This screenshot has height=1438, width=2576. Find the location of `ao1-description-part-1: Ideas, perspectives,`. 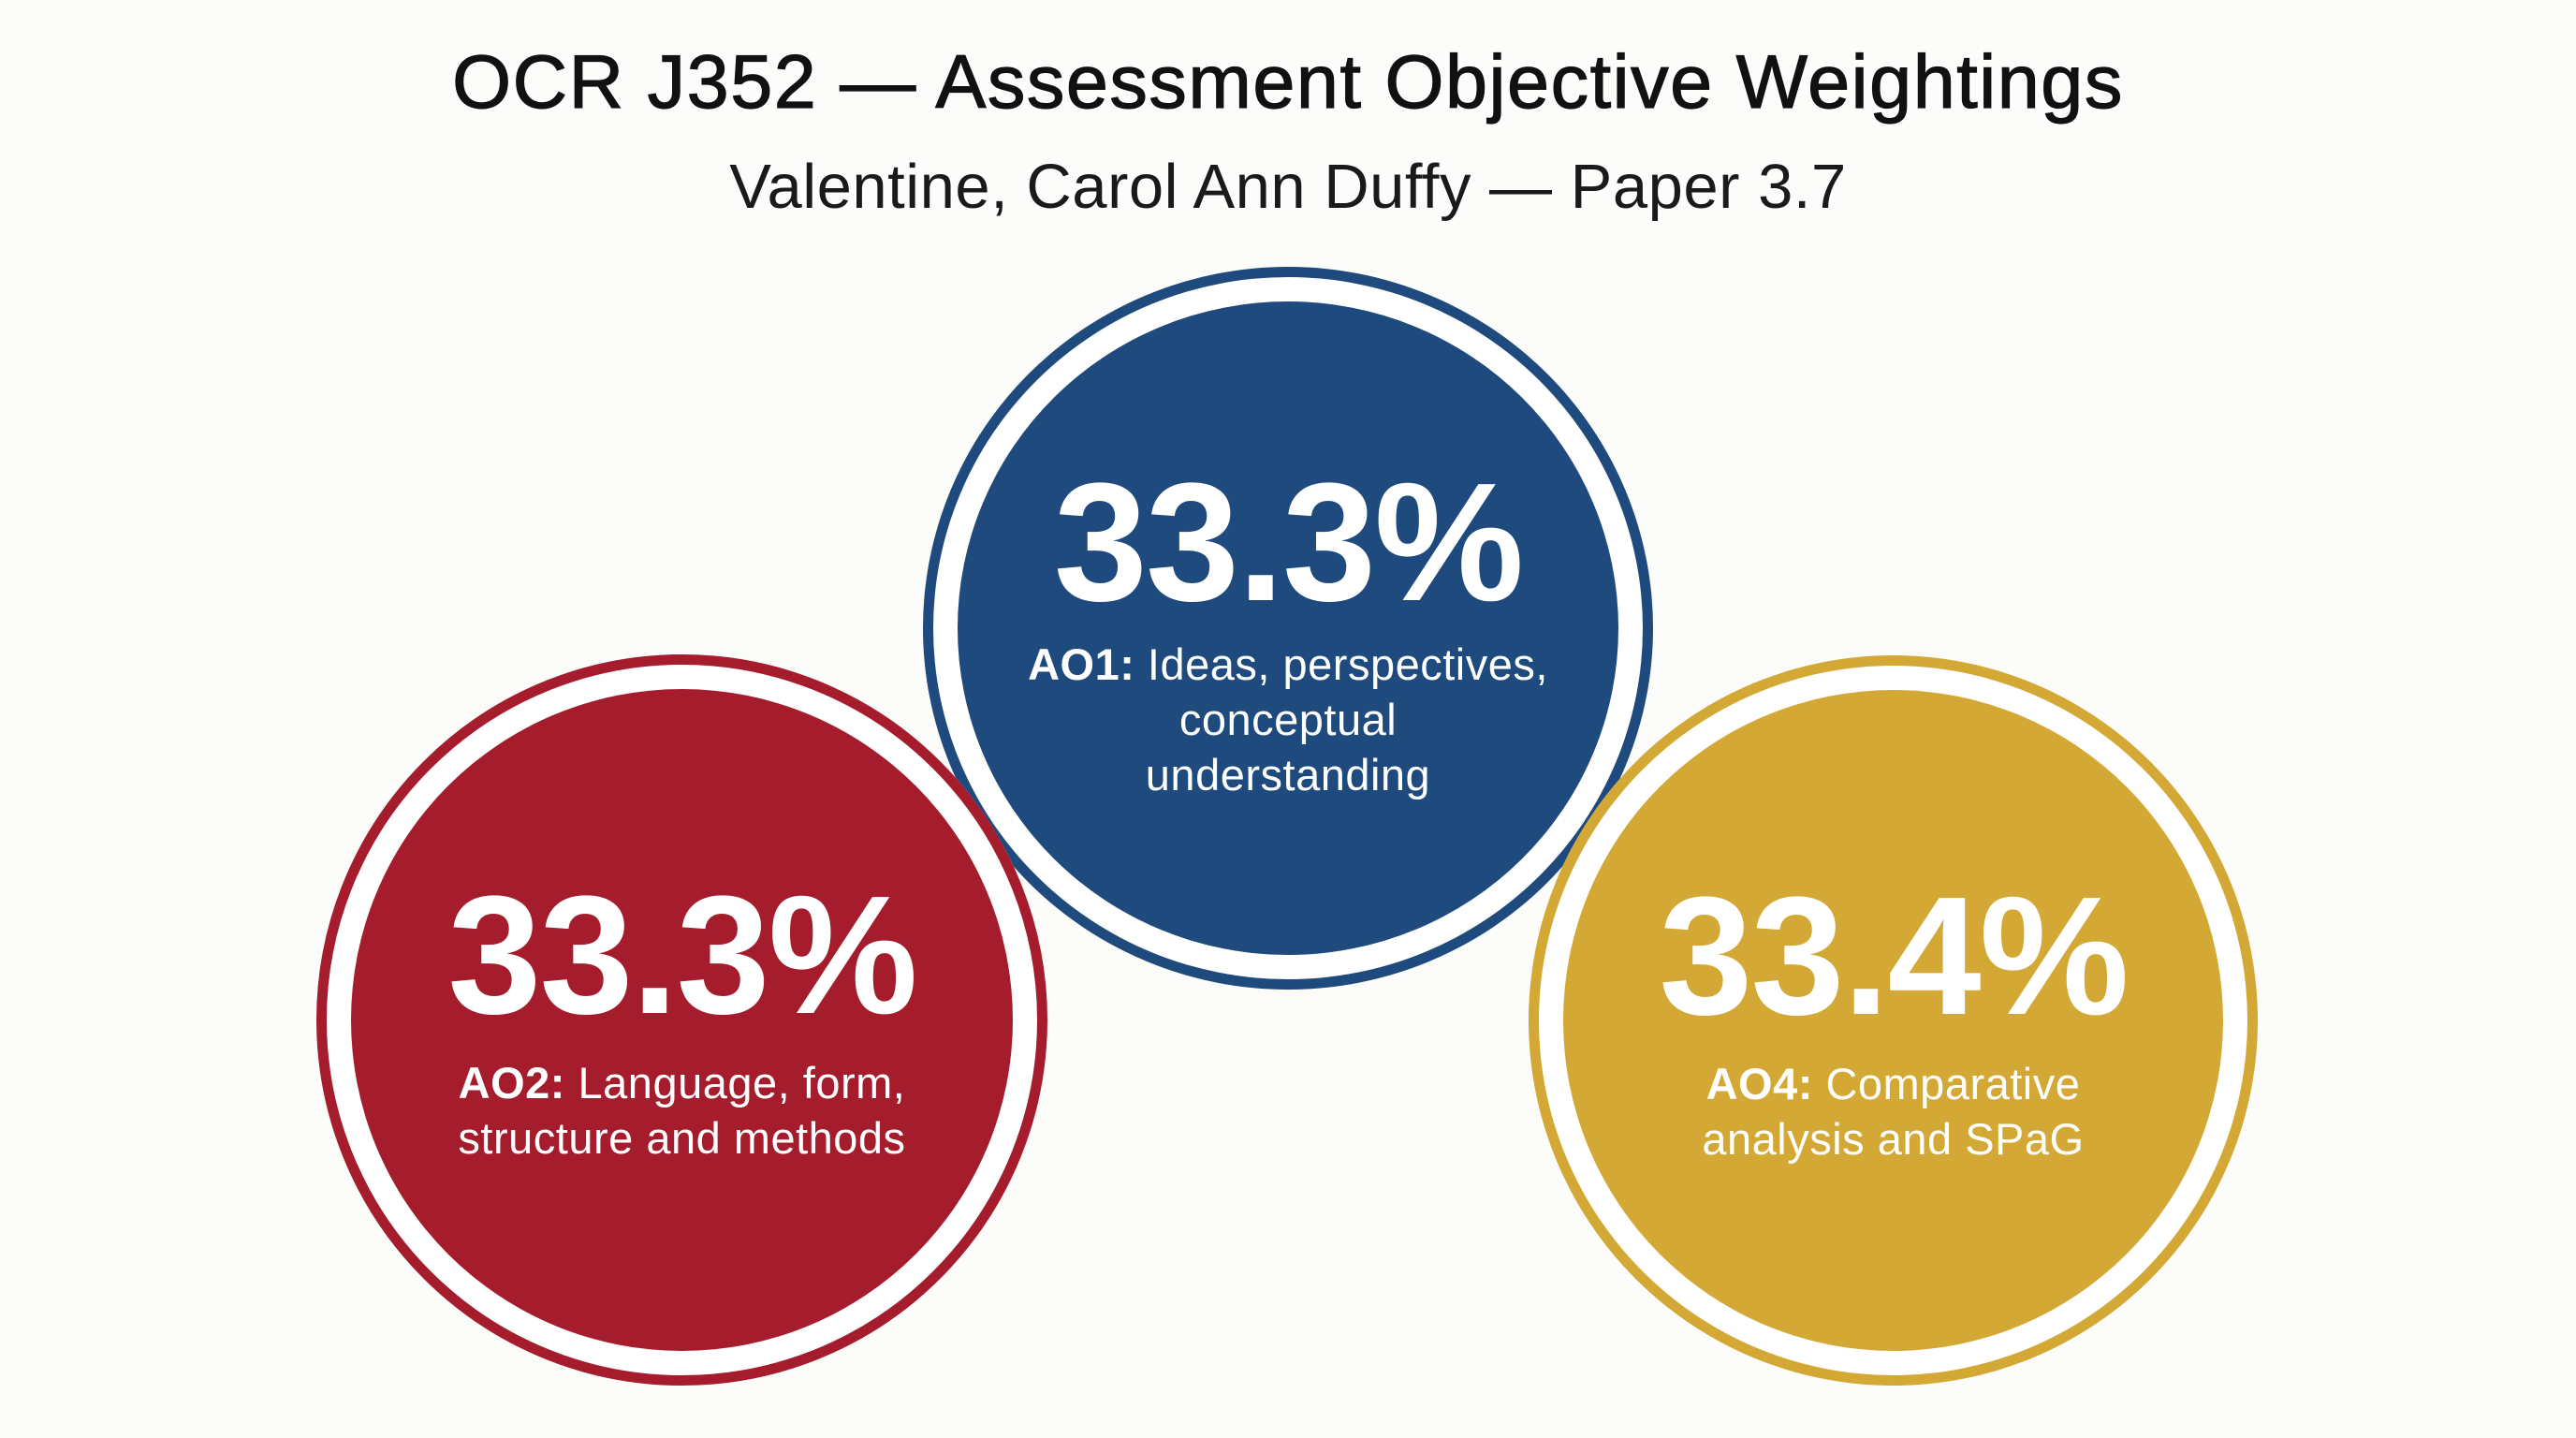

ao1-description-part-1: Ideas, perspectives, is located at coordinates (1341, 664).